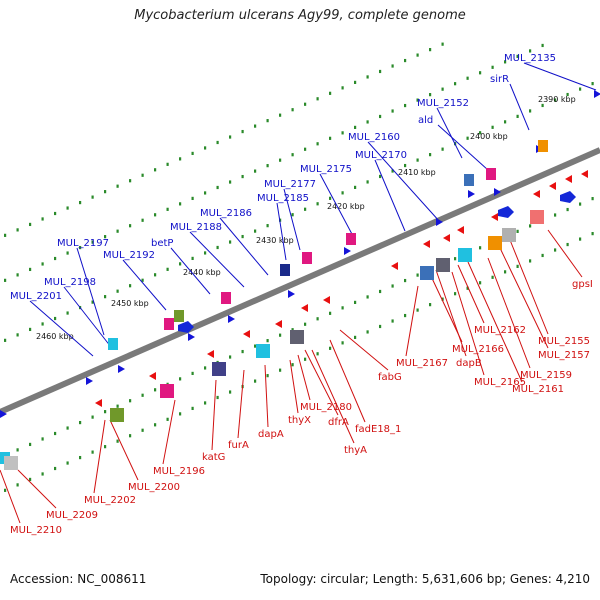 The height and width of the screenshot is (600, 600). Describe the element at coordinates (582, 284) in the screenshot. I see `minus-gene-label: gpsI` at that location.